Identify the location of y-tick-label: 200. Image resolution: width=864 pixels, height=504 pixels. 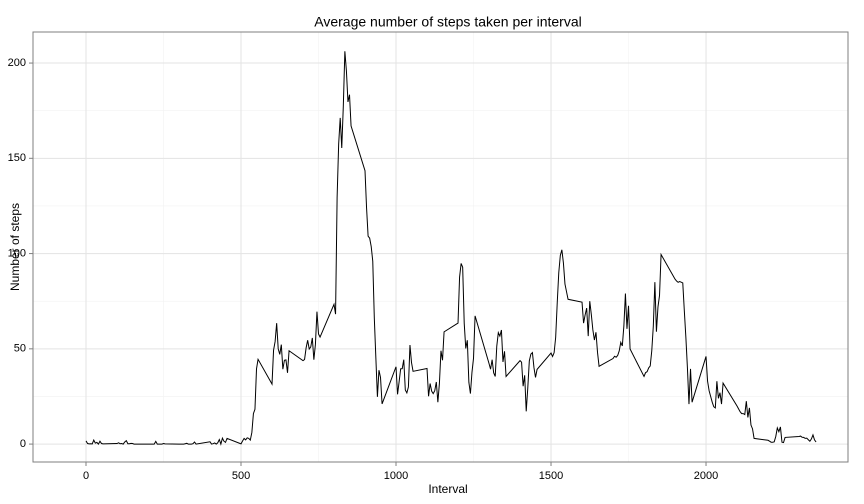
(17, 63).